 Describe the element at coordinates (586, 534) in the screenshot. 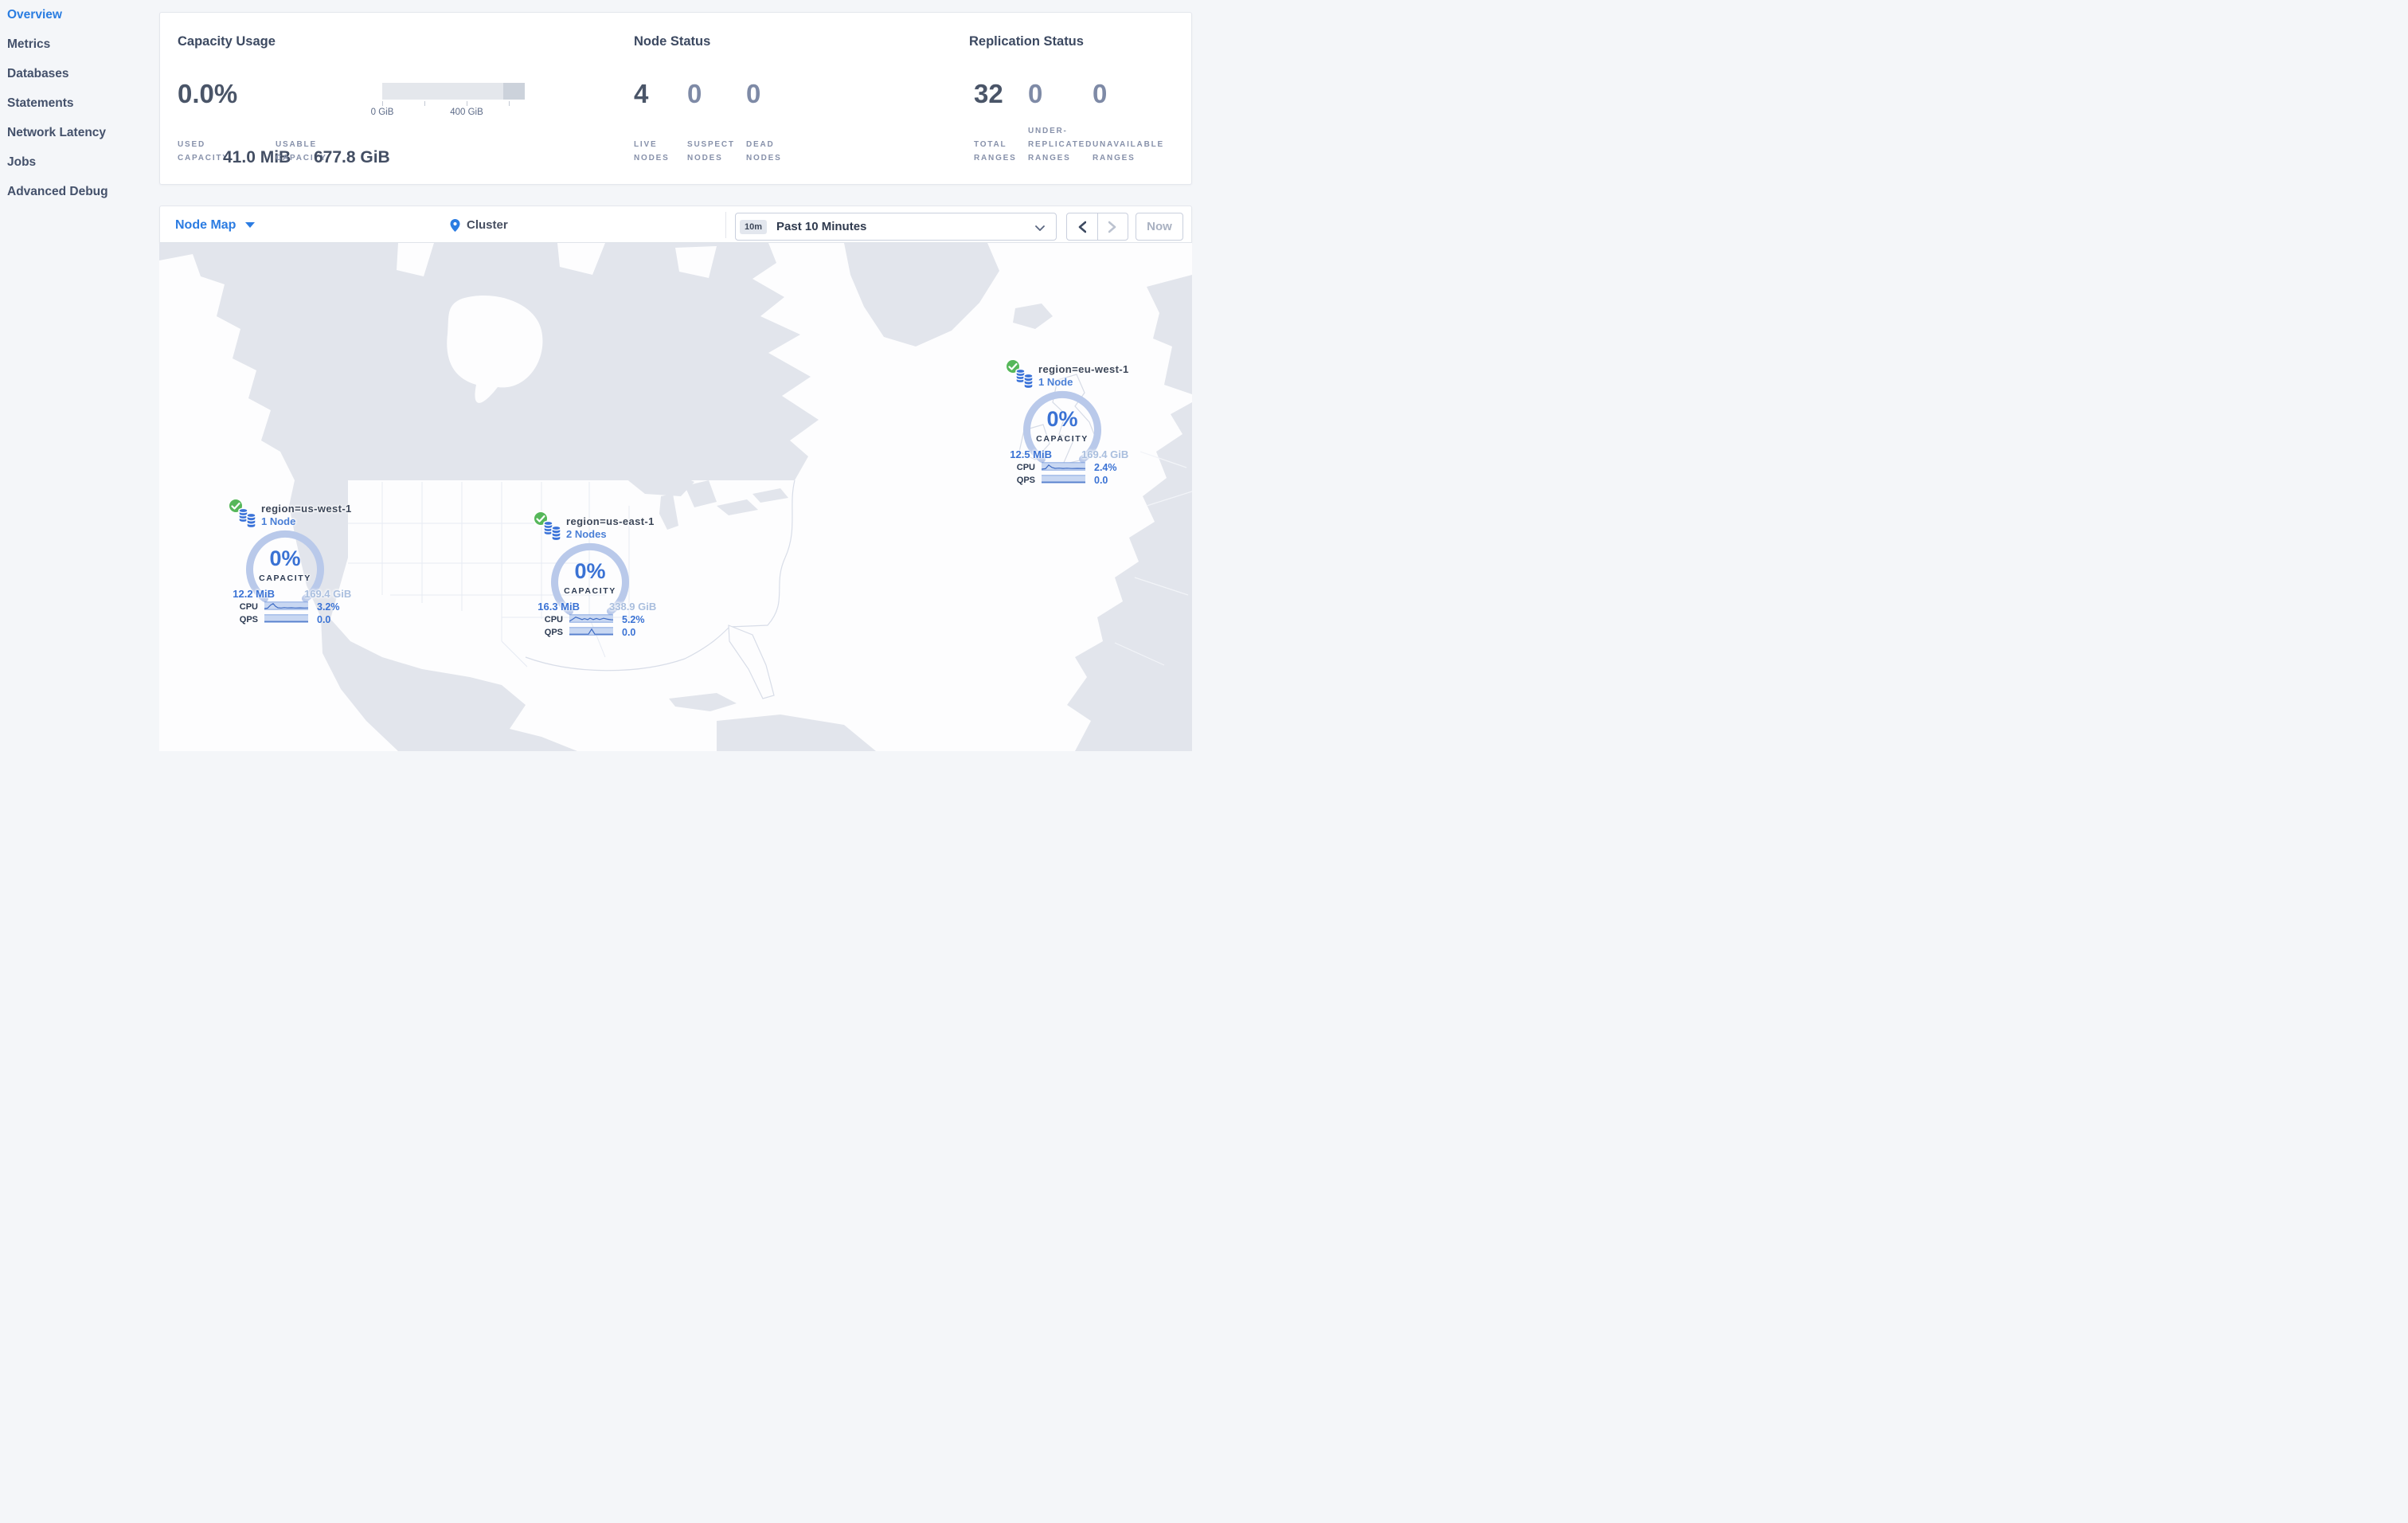

I see `node-count-label: 2 Nodes` at that location.